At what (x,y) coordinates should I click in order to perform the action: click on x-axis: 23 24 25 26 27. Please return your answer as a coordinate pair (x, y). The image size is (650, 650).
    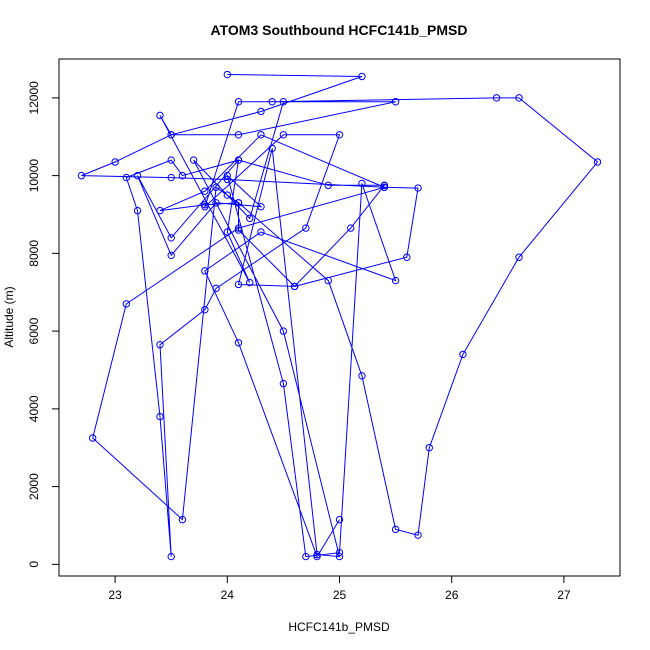
    Looking at the image, I should click on (339, 588).